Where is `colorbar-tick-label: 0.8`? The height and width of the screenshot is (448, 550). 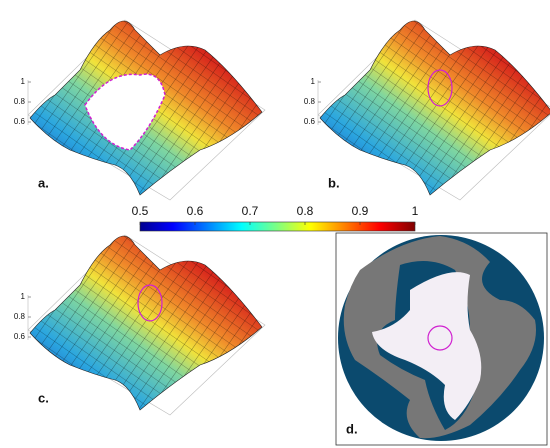
colorbar-tick-label: 0.8 is located at coordinates (305, 211).